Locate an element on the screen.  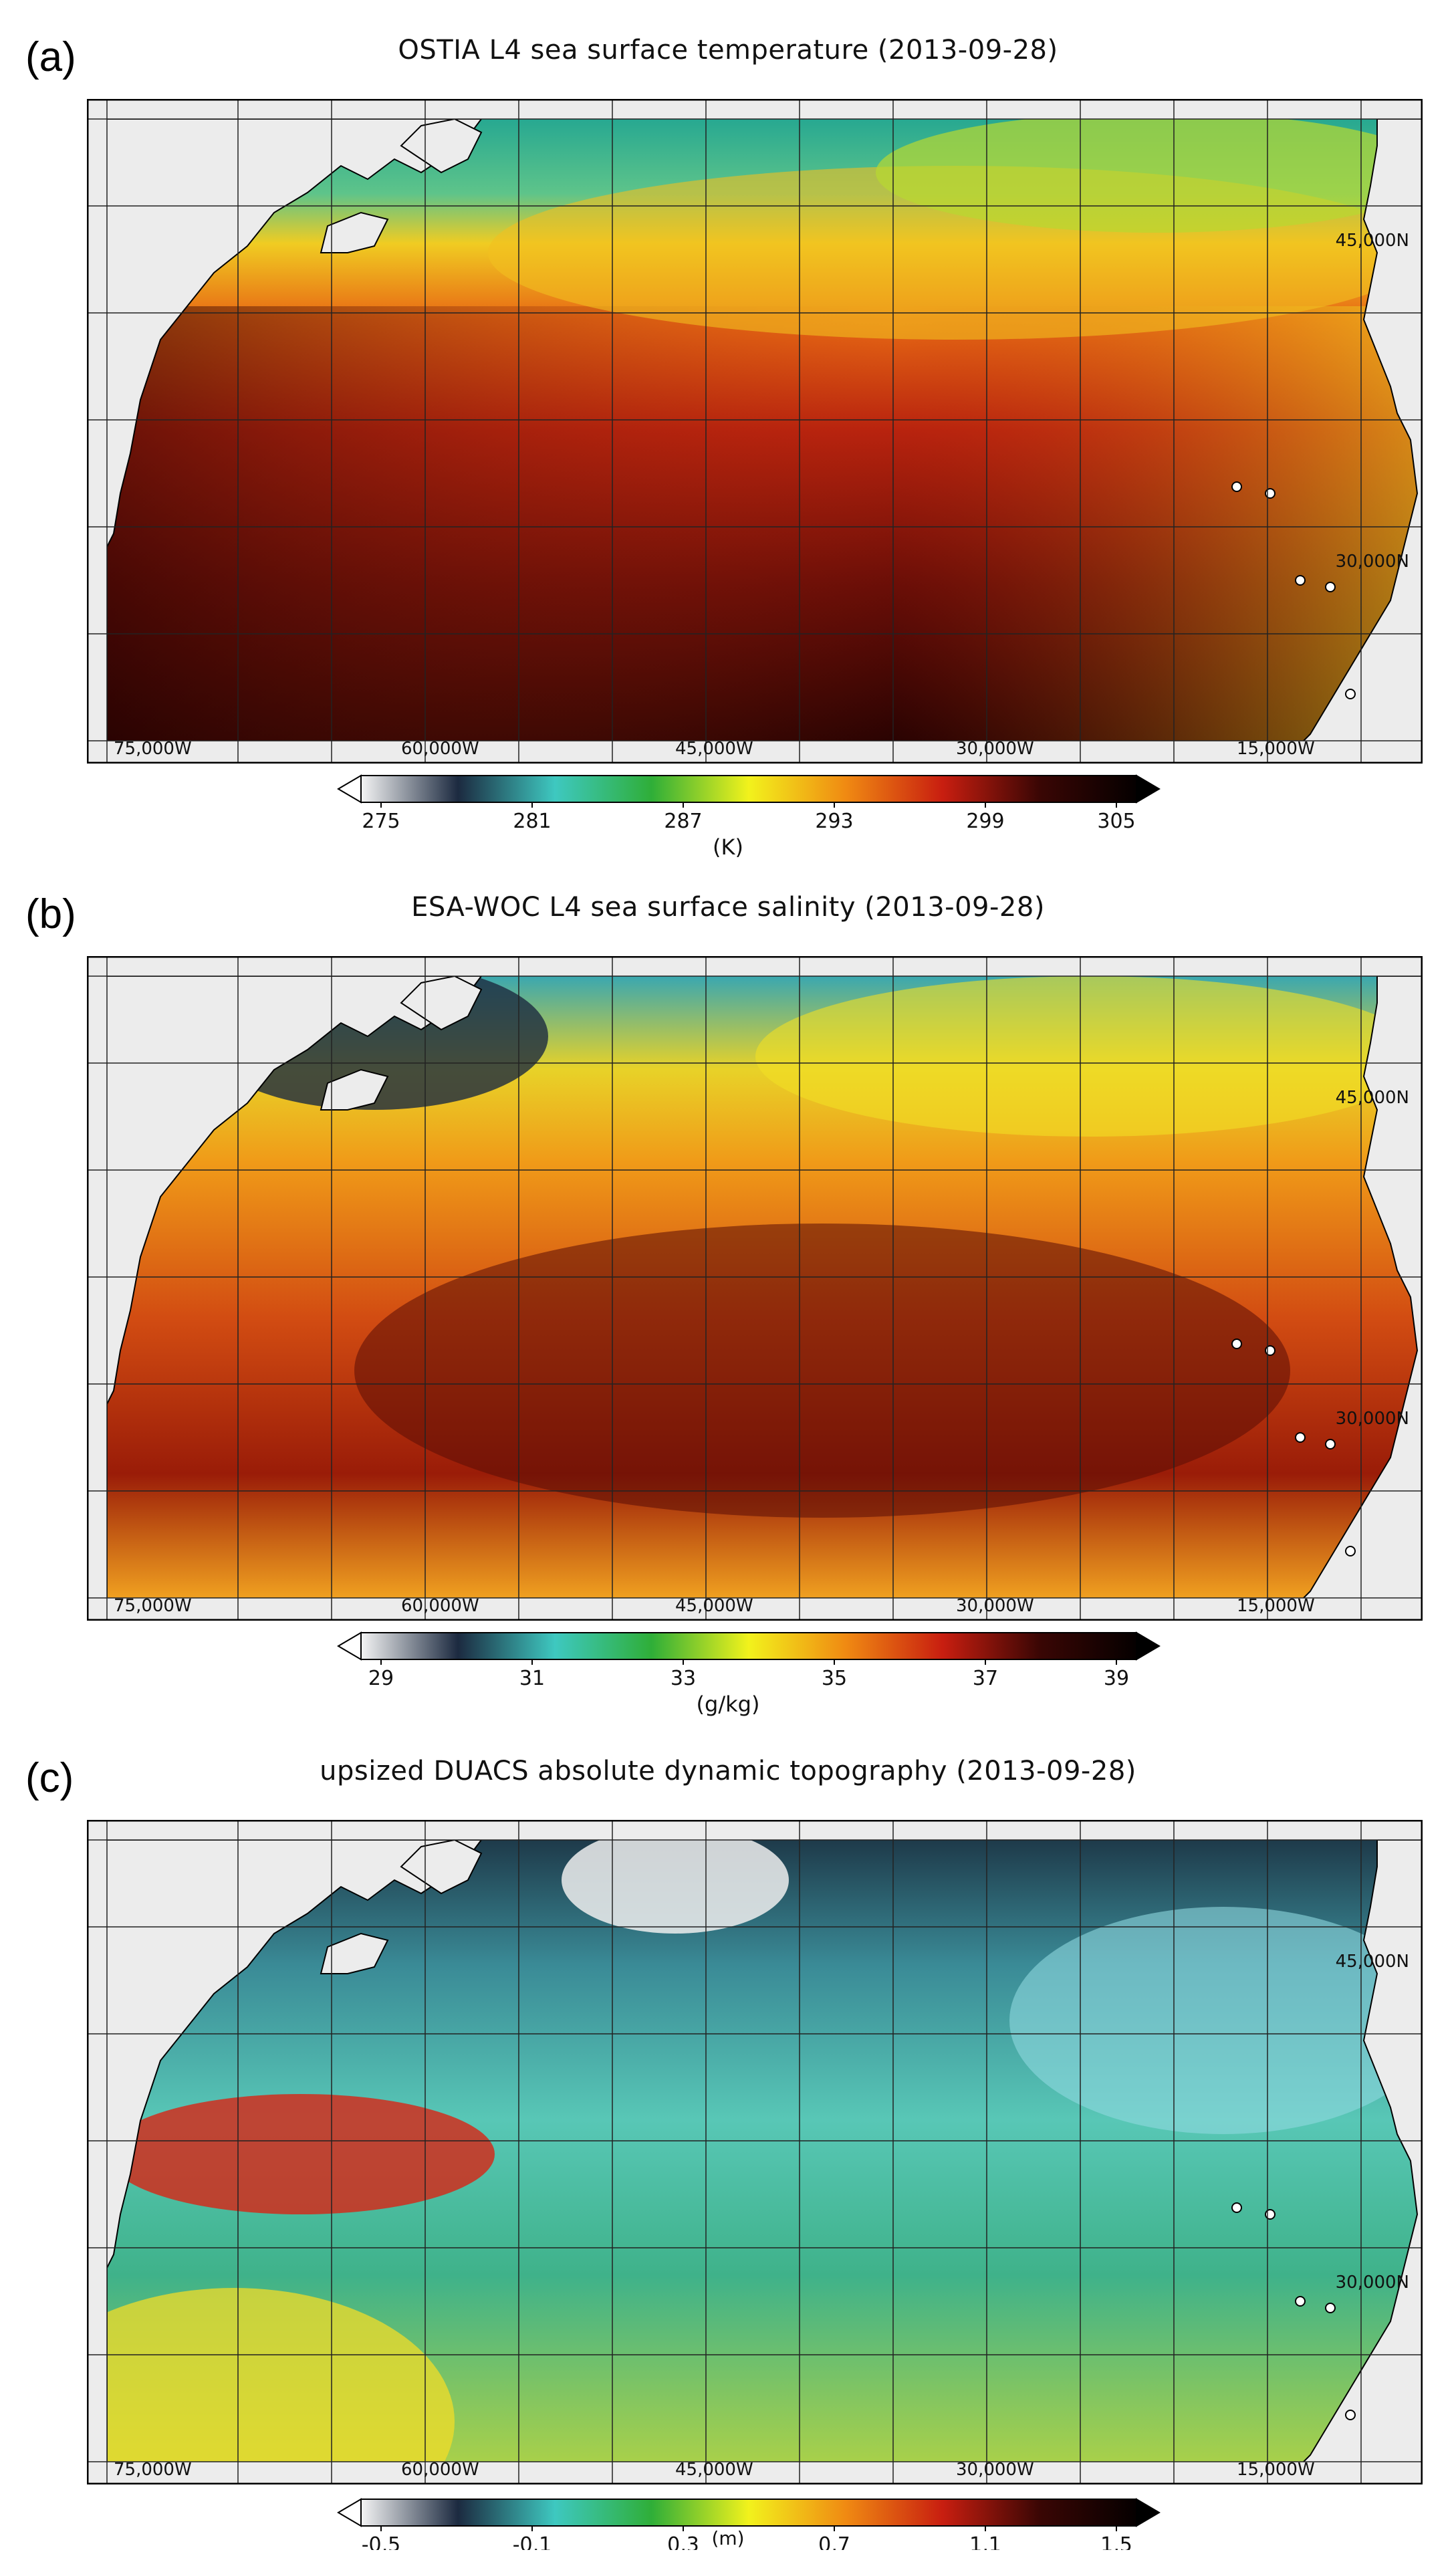
colorbar-tick-label: 305 is located at coordinates (1116, 821).